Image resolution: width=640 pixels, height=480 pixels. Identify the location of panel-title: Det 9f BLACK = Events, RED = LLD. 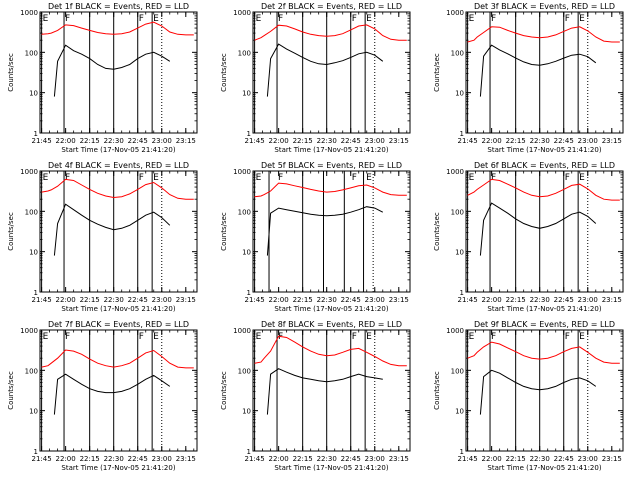
(544, 324).